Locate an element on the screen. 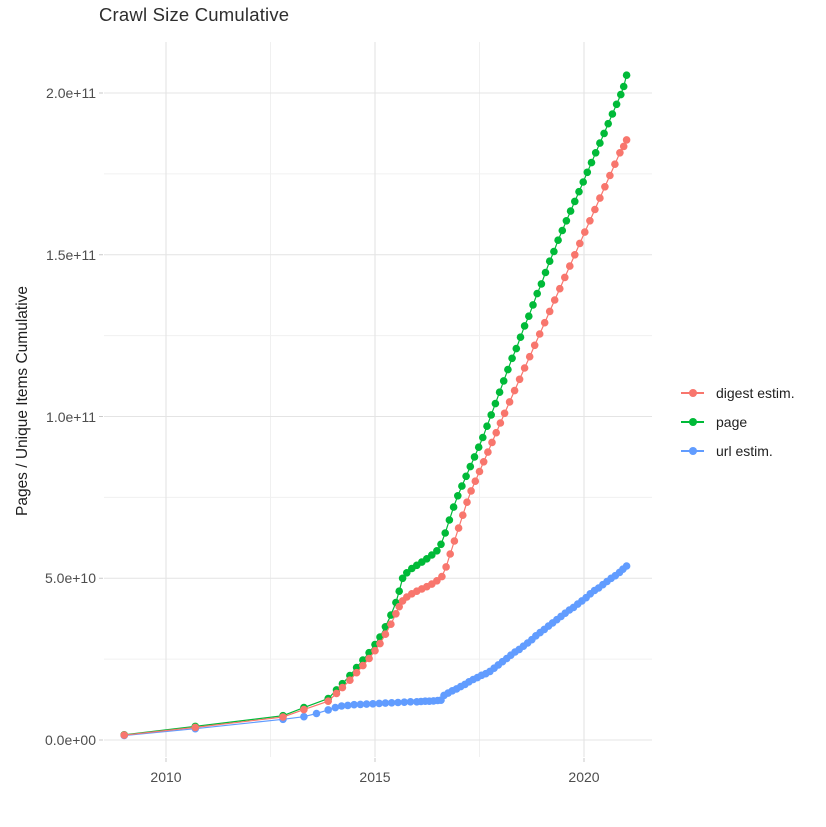 This screenshot has height=827, width=826. legend-key-url is located at coordinates (692, 451).